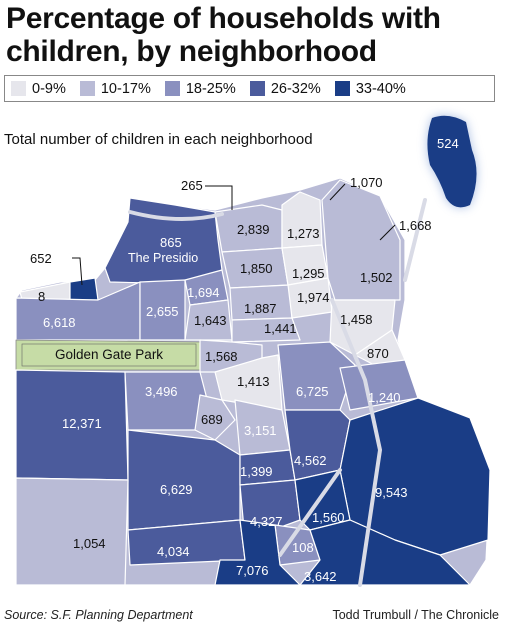 The image size is (505, 629). Describe the element at coordinates (163, 240) in the screenshot. I see `region-presidio` at that location.